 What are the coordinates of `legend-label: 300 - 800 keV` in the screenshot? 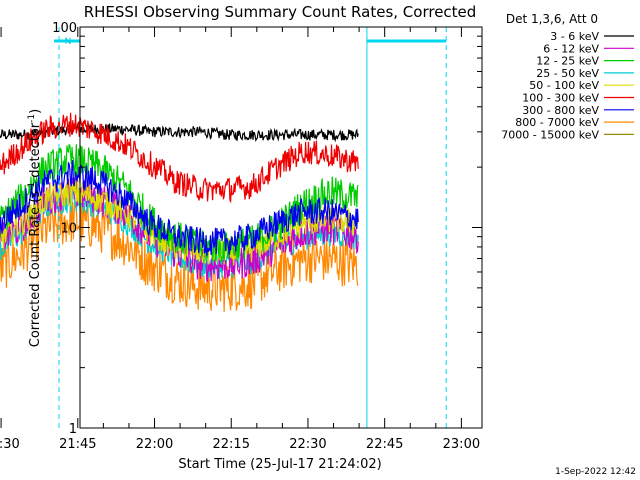 It's located at (560, 110).